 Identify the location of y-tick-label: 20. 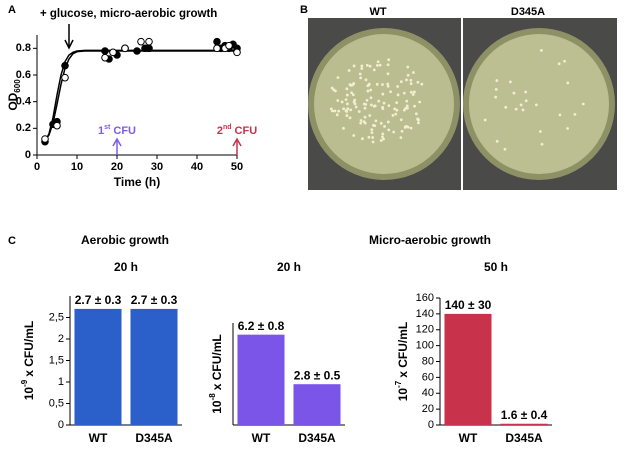
(428, 409).